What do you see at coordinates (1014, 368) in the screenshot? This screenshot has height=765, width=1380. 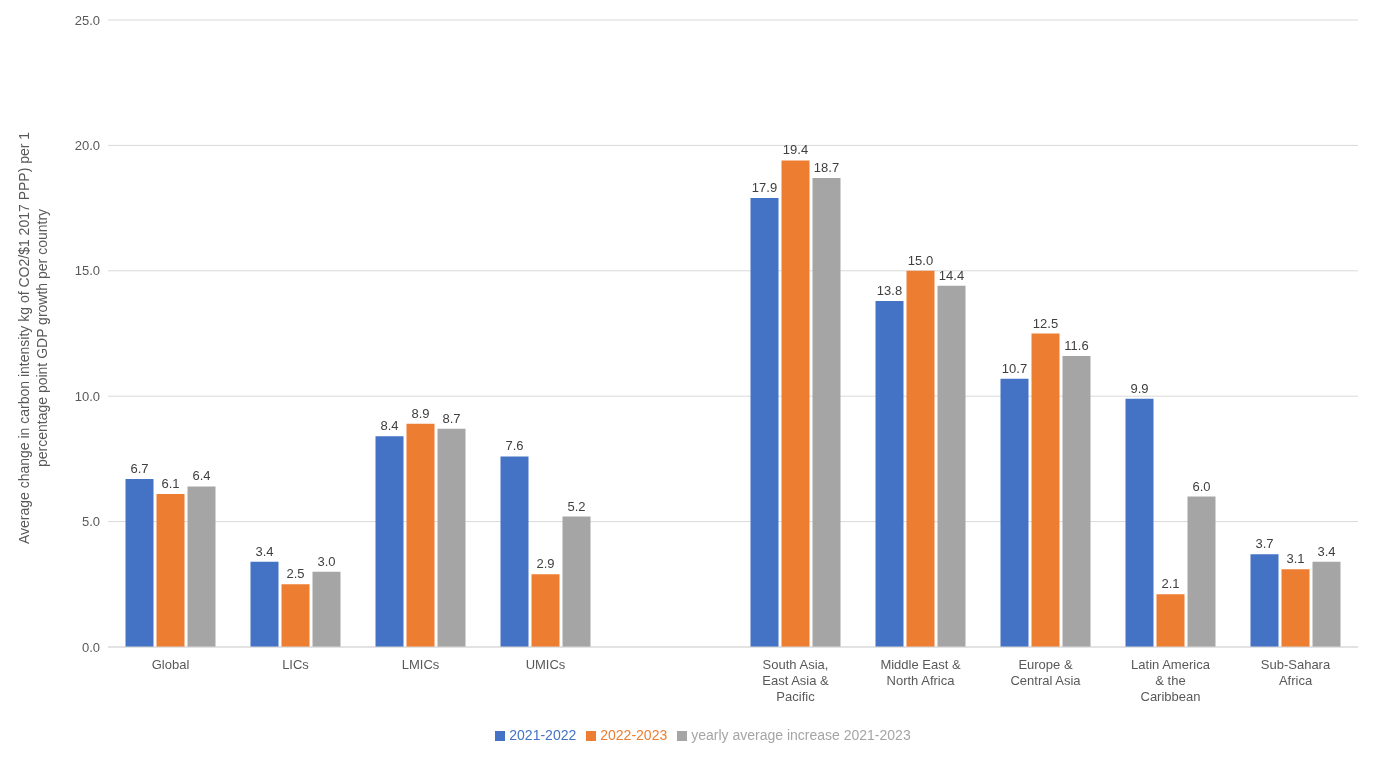 I see `data-label: 10.7` at bounding box center [1014, 368].